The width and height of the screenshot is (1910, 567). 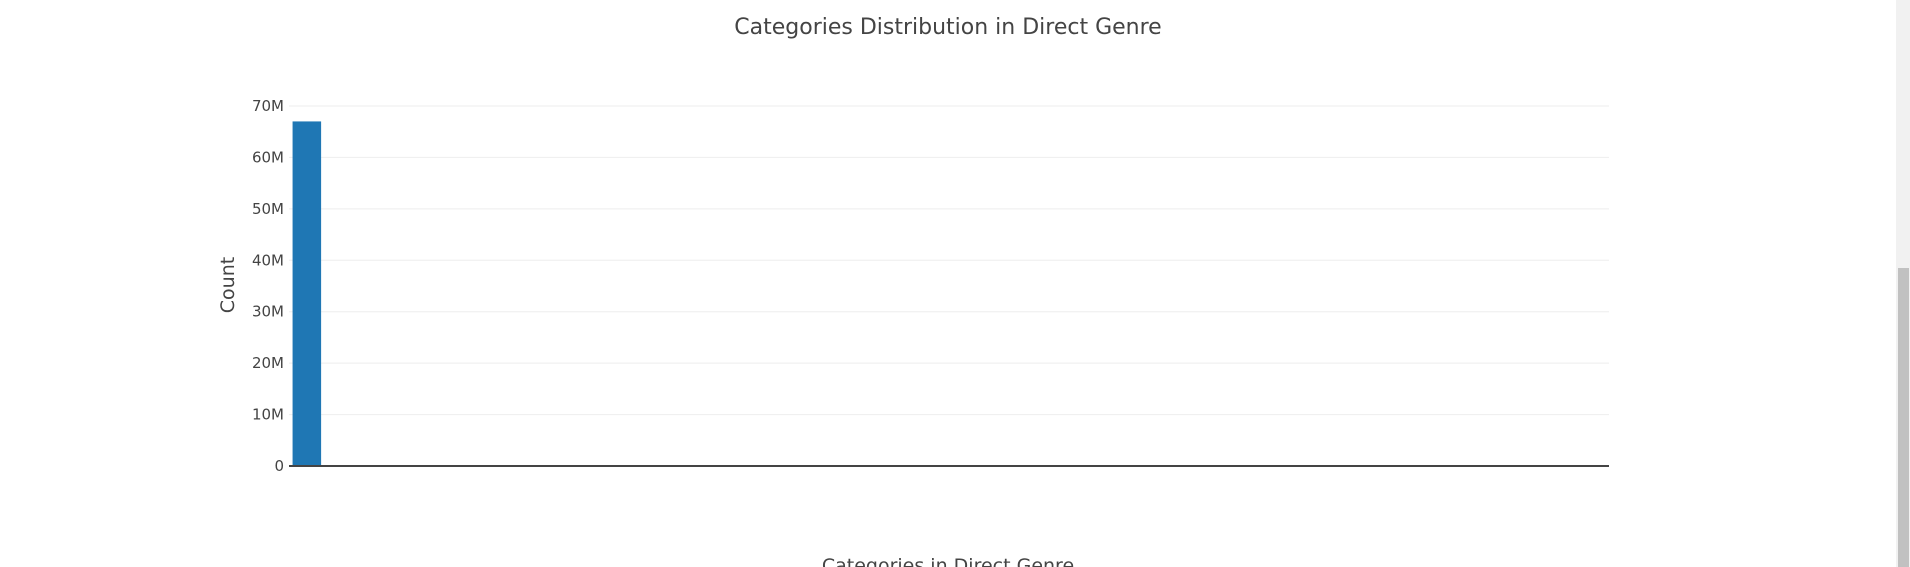 I want to click on x-tick-label: cold, so click(x=1341, y=493).